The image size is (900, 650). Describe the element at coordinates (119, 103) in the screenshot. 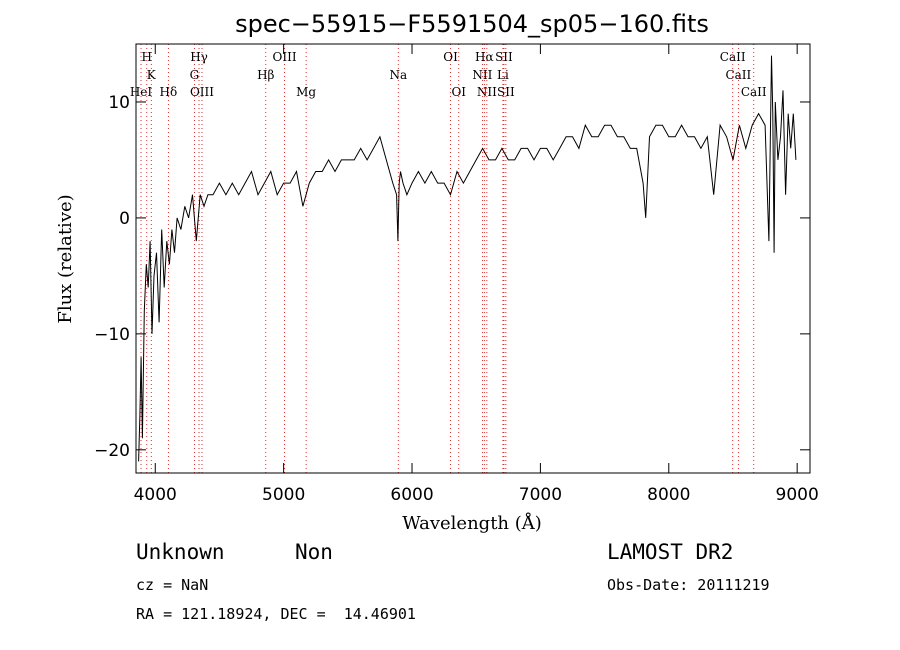

I see `y-tick-label: 10` at that location.